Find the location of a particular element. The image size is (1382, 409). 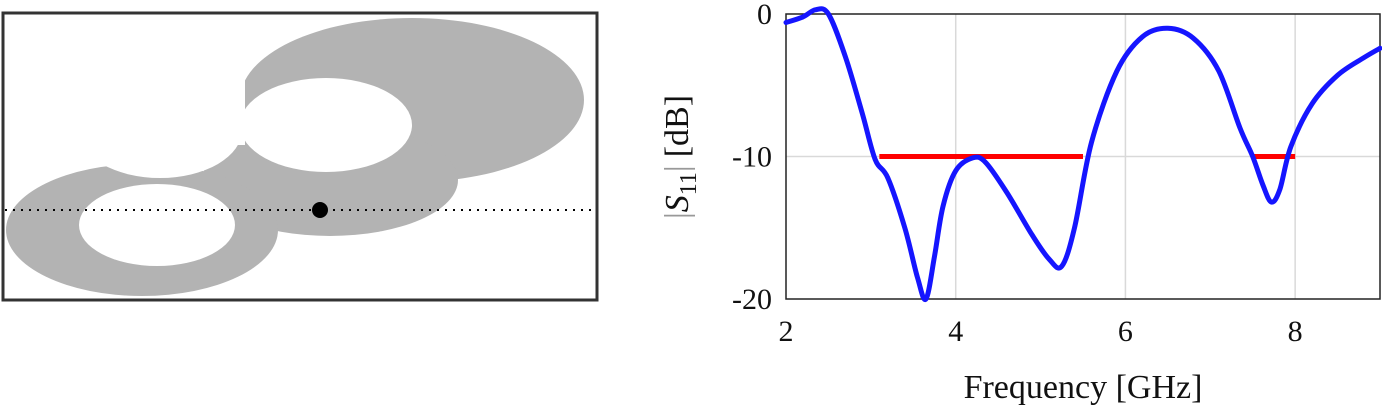

x-tick-label-2: 6 is located at coordinates (1125, 331).